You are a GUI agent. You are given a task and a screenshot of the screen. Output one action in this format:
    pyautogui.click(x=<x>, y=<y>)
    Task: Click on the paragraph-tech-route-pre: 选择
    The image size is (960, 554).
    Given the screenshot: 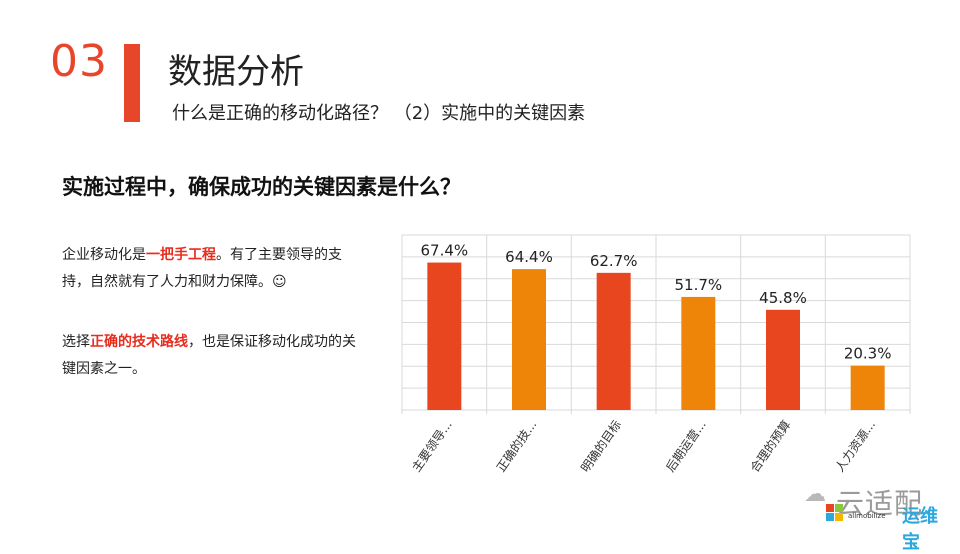 What is the action you would take?
    pyautogui.click(x=76, y=342)
    